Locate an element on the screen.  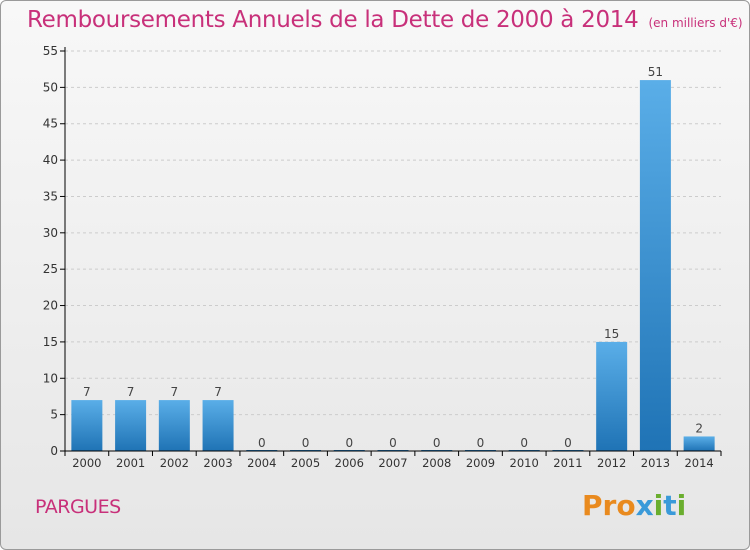
logo-letter: o is located at coordinates (626, 505).